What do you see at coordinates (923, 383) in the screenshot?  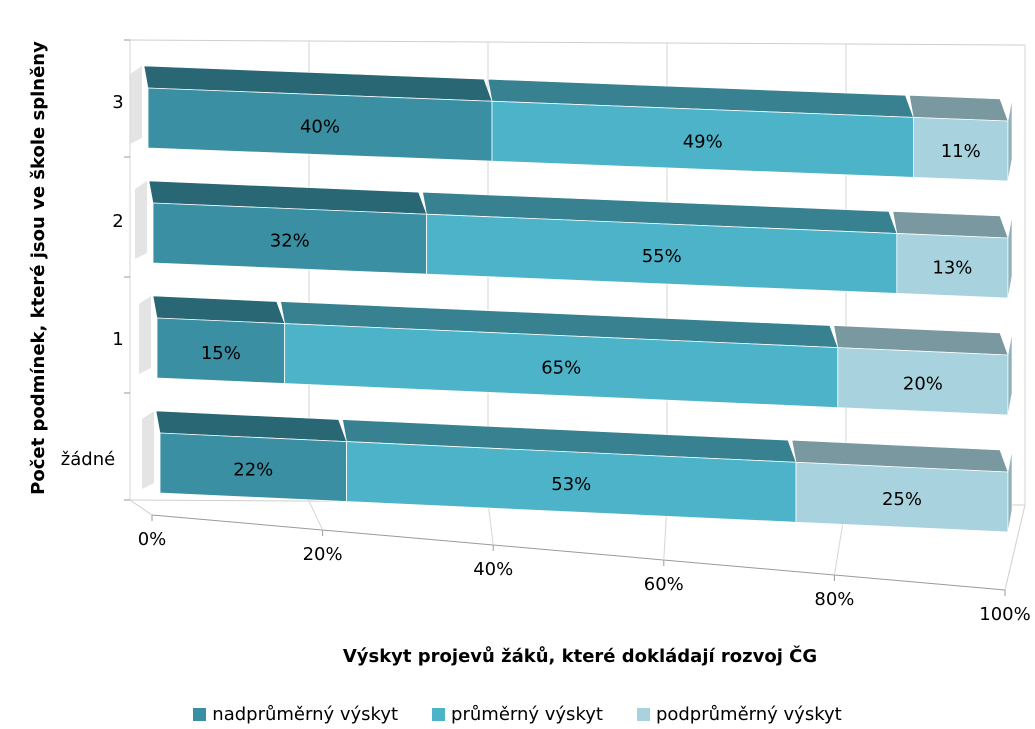 I see `data-label: 20%` at bounding box center [923, 383].